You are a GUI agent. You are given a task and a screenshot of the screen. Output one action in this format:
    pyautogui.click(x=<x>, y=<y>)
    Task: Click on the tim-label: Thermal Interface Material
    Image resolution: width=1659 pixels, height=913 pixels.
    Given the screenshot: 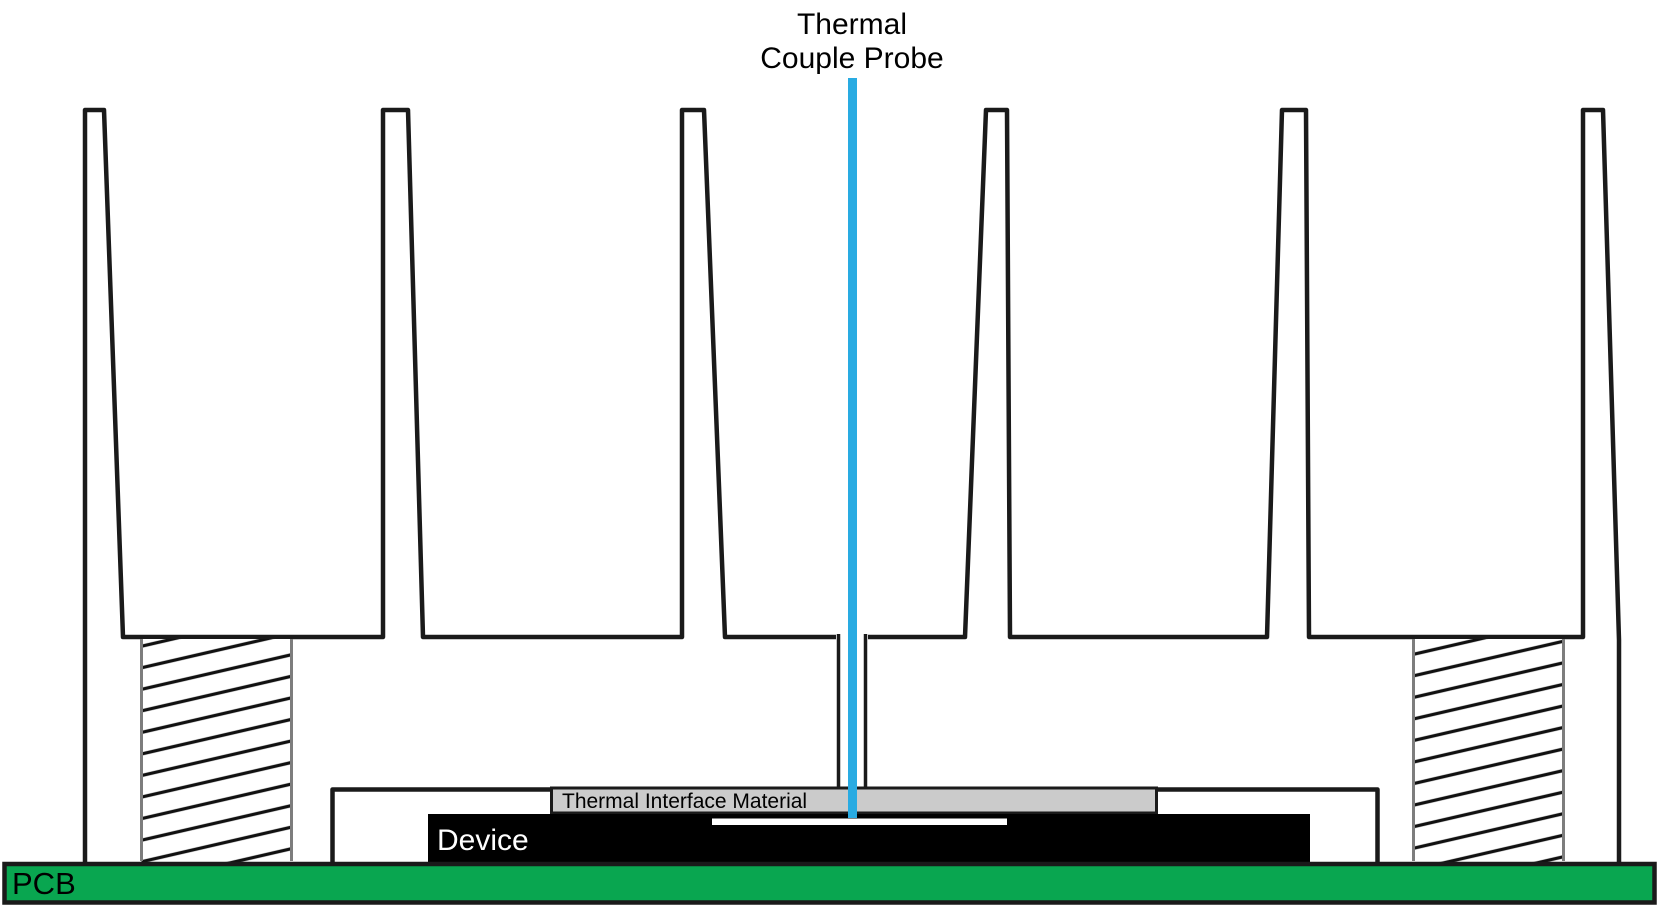 What is the action you would take?
    pyautogui.click(x=684, y=801)
    